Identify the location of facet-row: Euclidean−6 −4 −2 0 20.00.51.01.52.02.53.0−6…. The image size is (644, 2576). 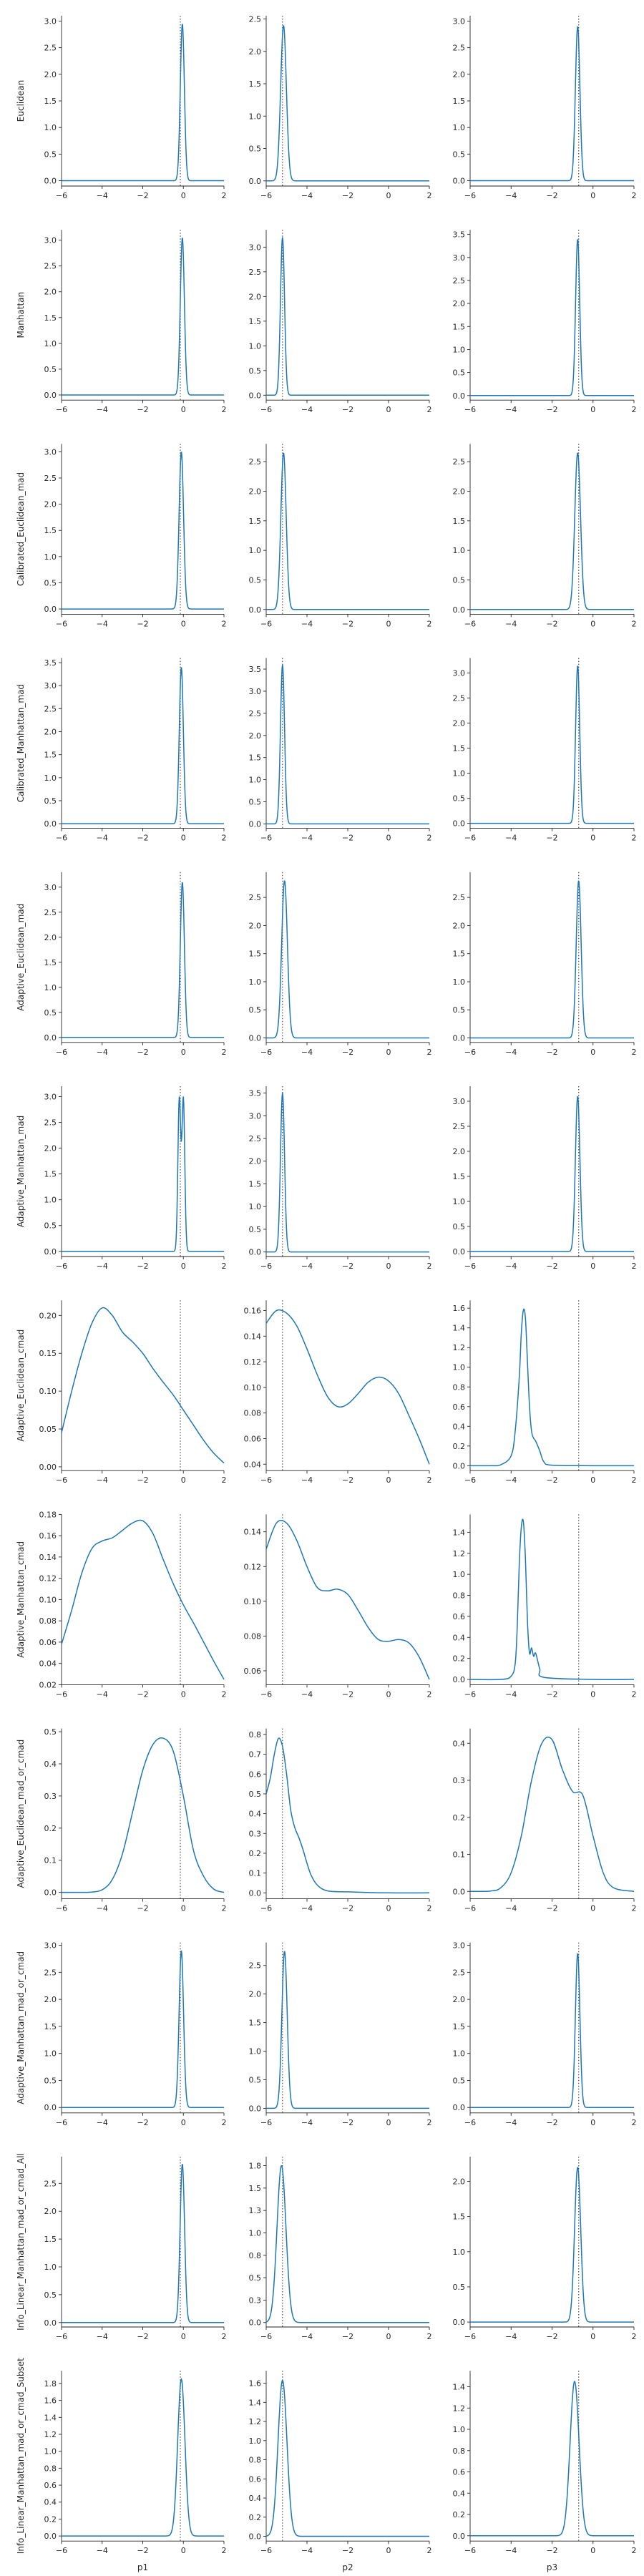
(326, 107).